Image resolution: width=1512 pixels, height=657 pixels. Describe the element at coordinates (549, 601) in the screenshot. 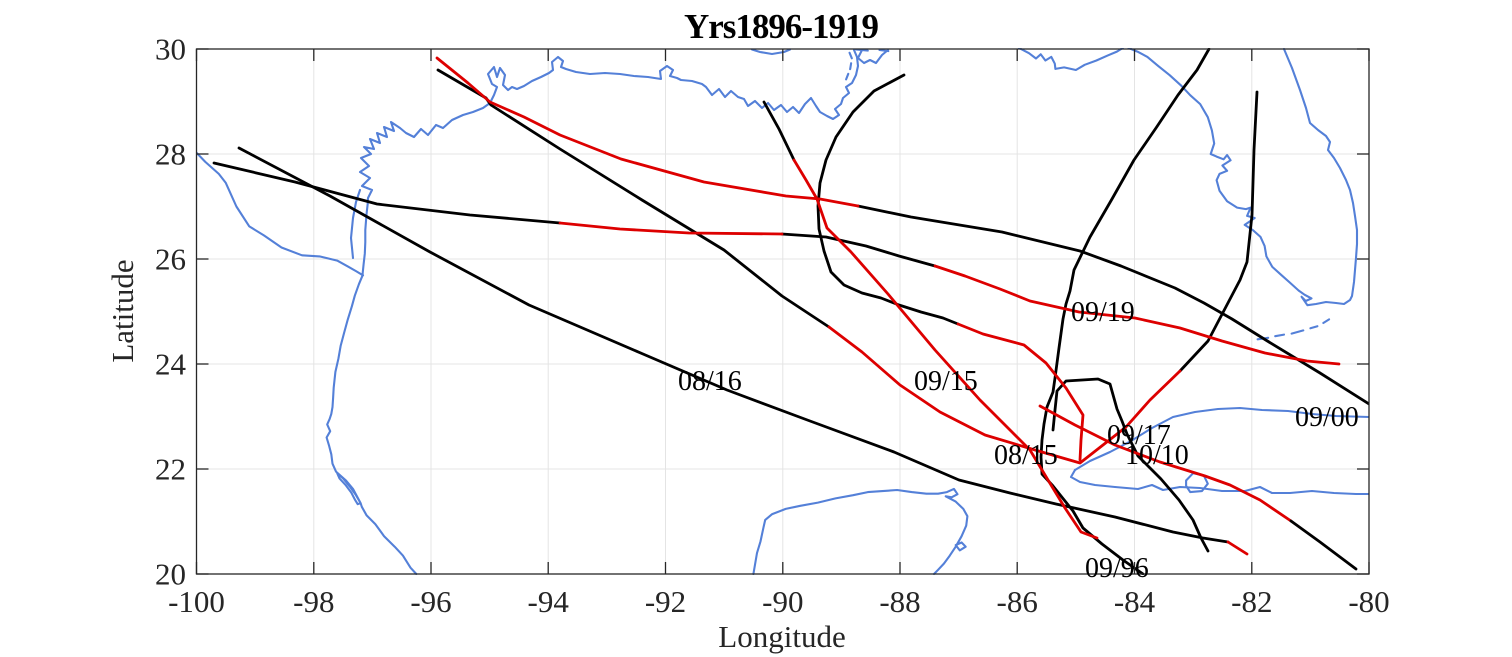

I see `svg-text: -94` at that location.